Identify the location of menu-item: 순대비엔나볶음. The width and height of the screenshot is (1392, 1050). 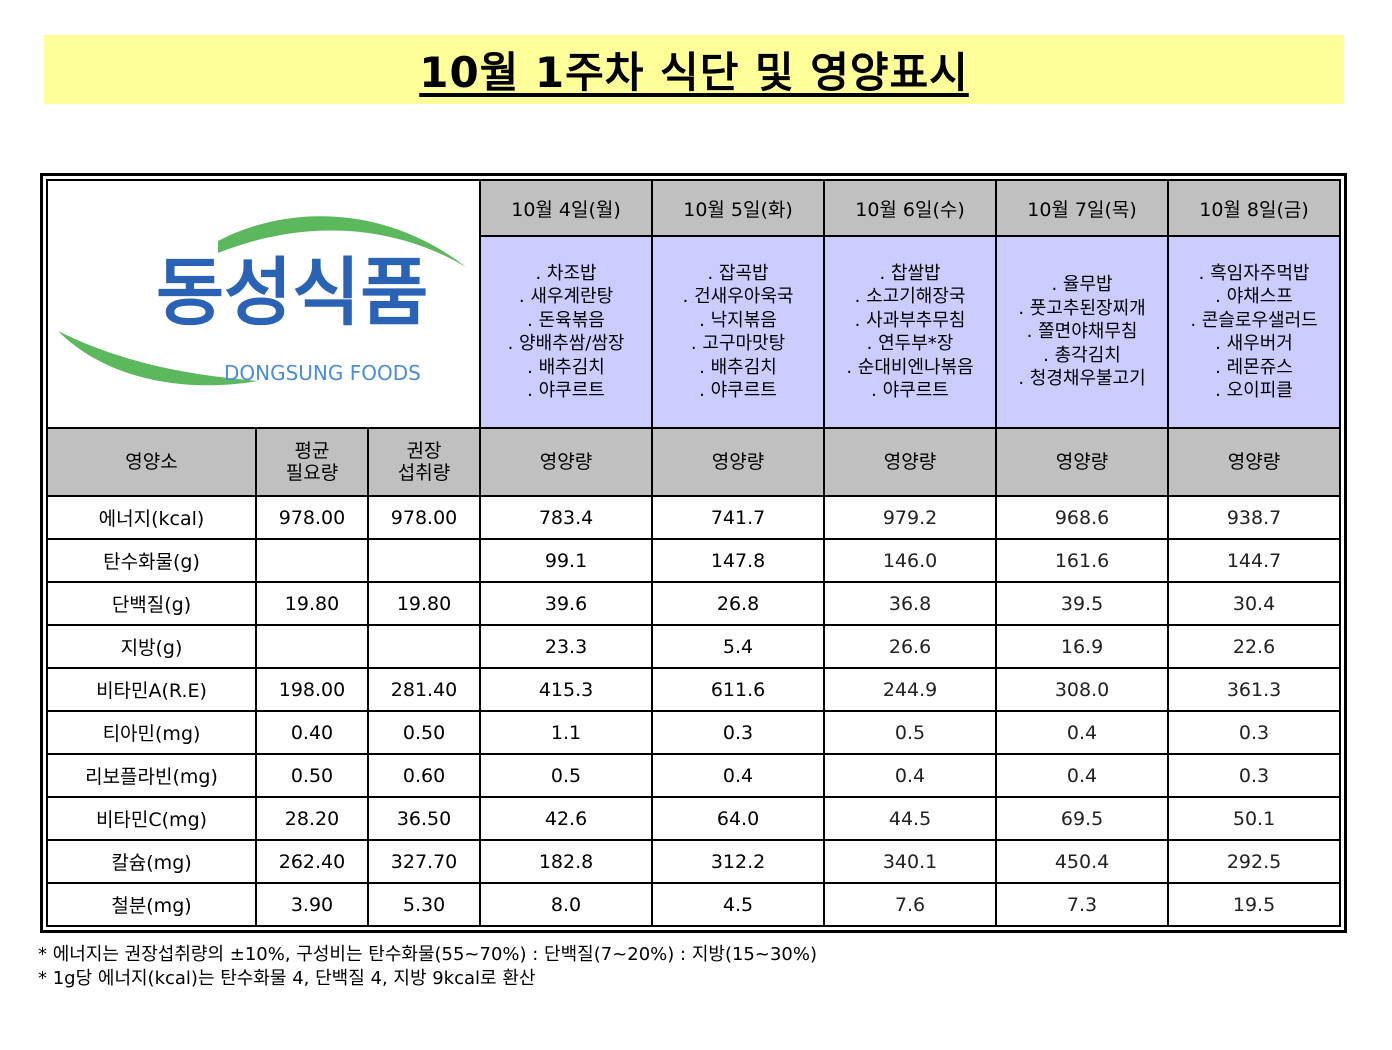
(910, 368).